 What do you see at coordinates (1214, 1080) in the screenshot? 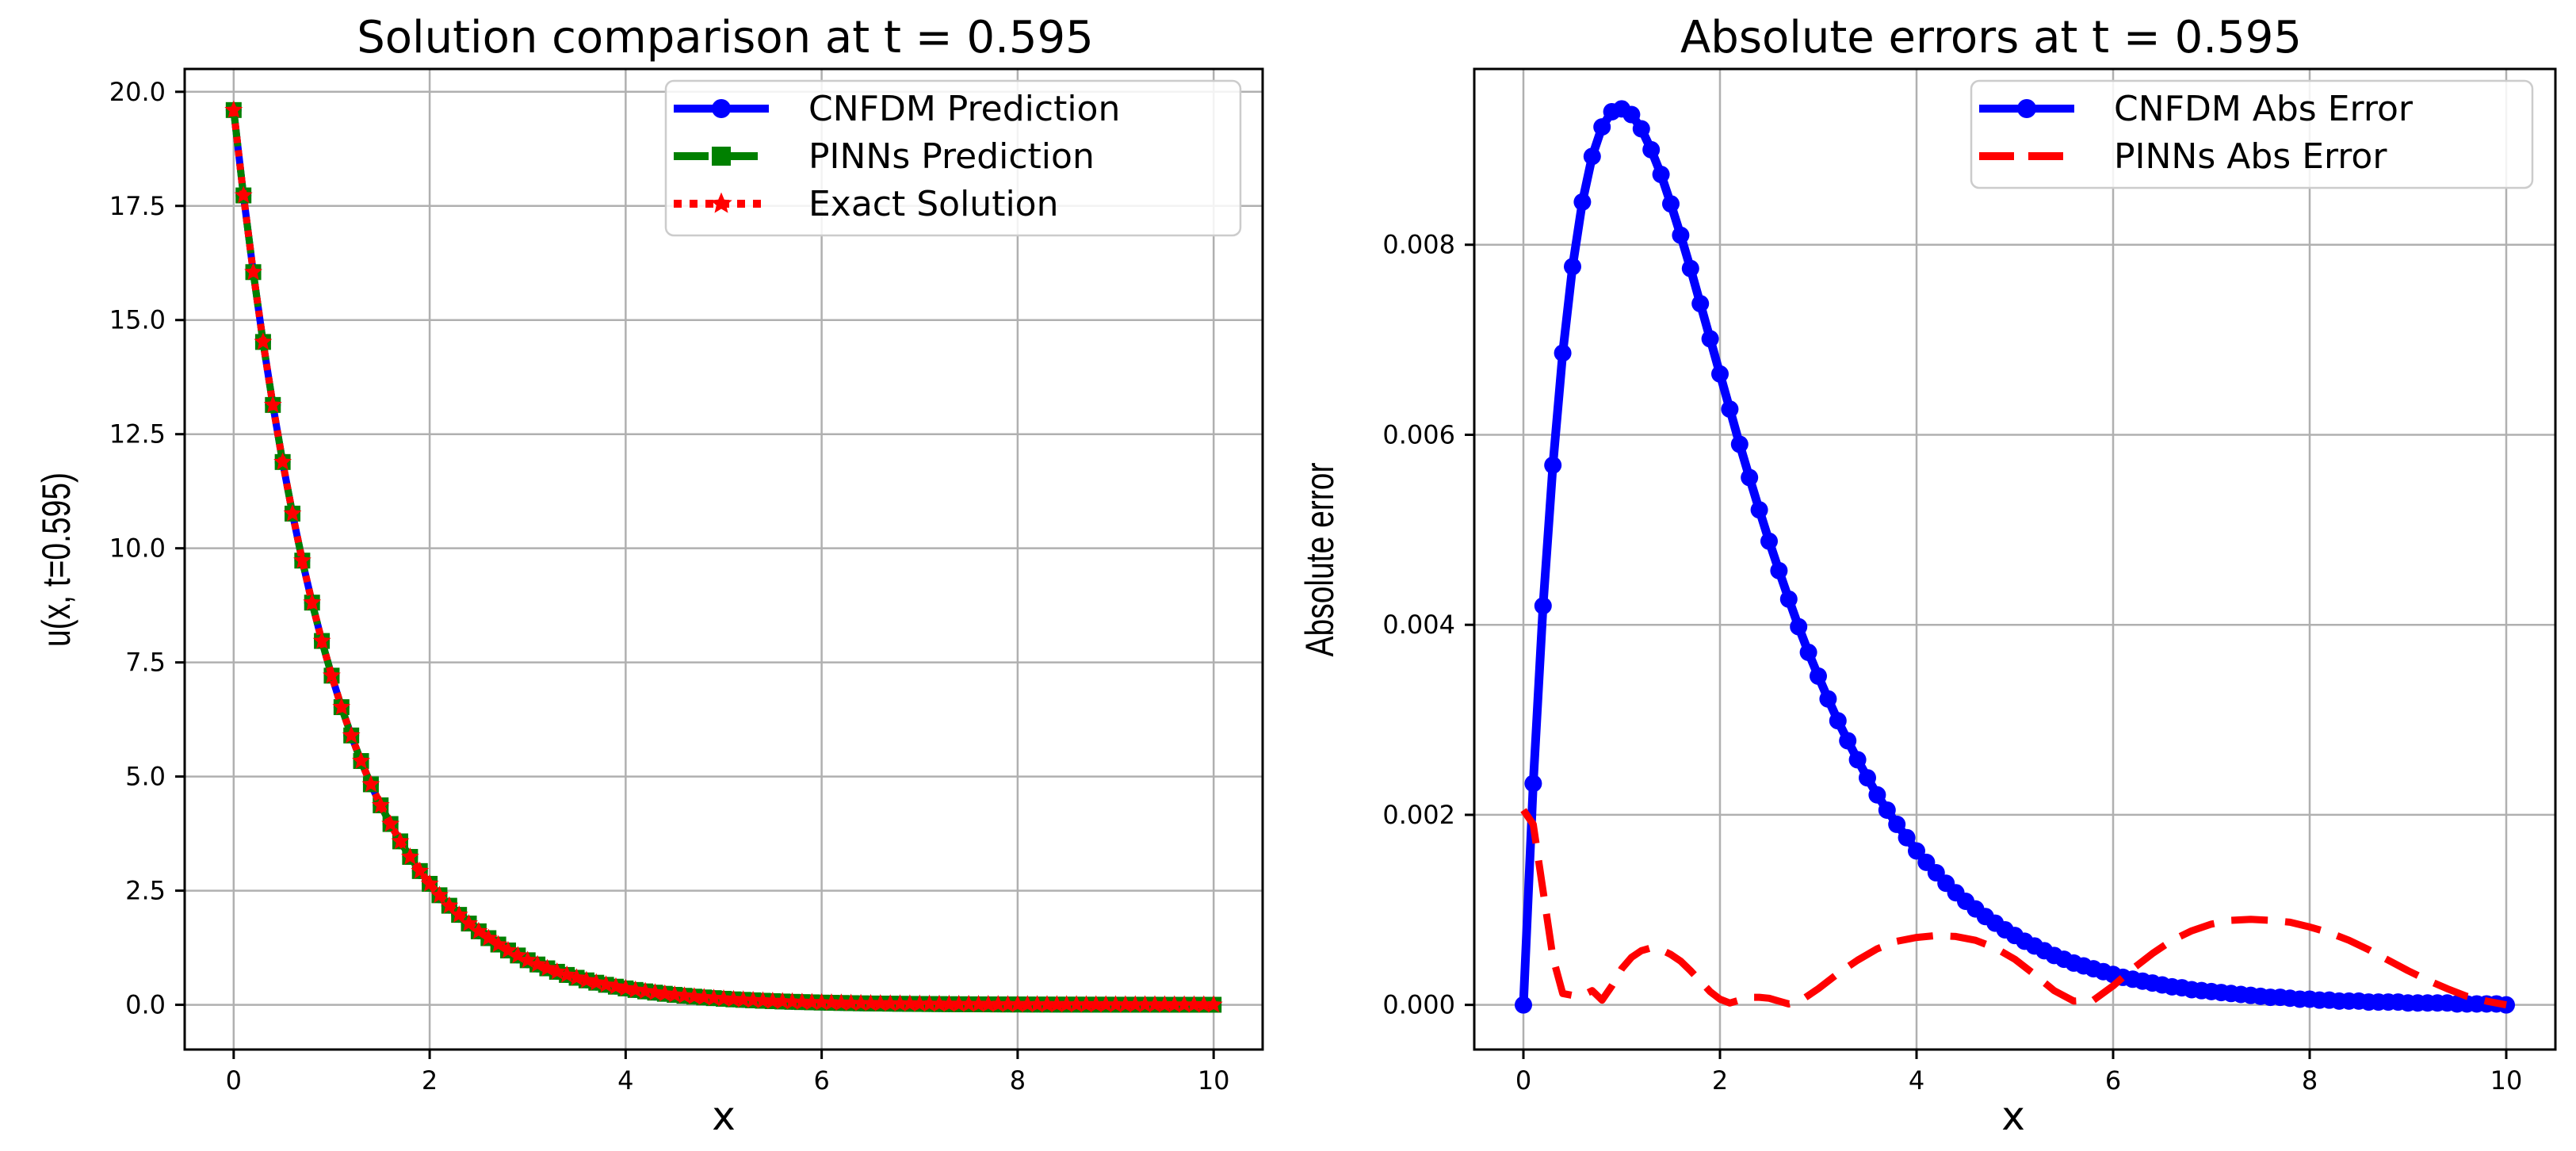
I see `x-tick-label: 10` at bounding box center [1214, 1080].